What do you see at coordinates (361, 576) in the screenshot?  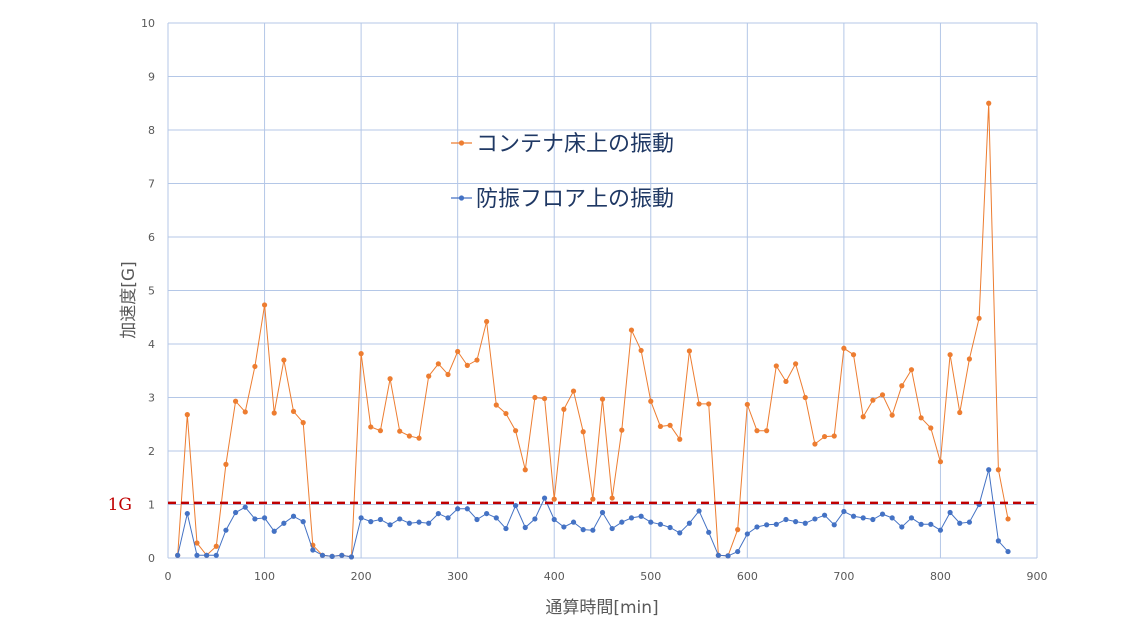 I see `x-tick-label: 200` at bounding box center [361, 576].